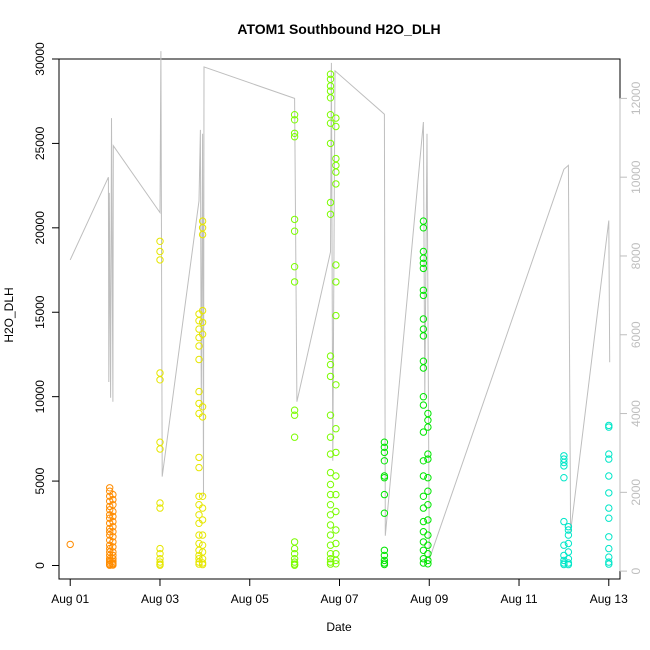 This screenshot has width=650, height=650. I want to click on x-tick-label: Aug 11, so click(518, 599).